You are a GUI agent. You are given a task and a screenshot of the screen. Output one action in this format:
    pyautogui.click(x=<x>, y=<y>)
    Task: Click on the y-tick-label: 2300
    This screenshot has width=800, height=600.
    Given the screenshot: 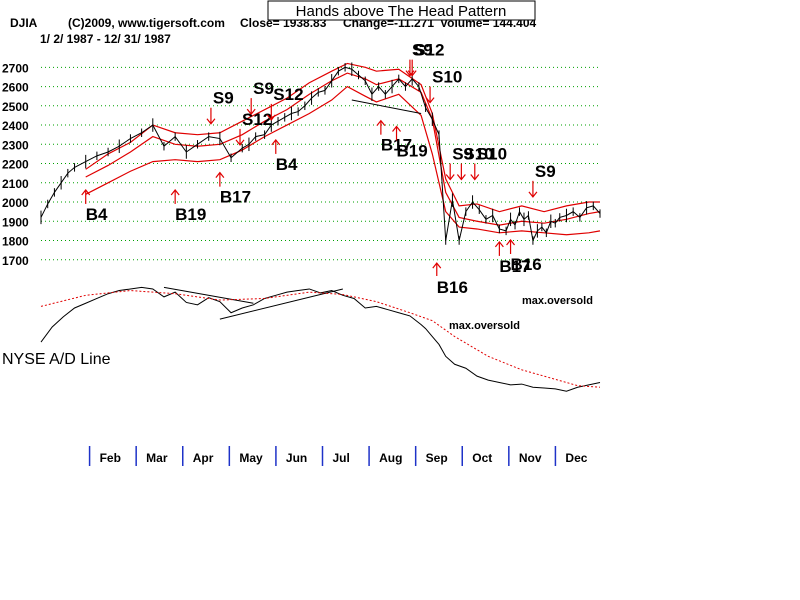 What is the action you would take?
    pyautogui.click(x=15, y=145)
    